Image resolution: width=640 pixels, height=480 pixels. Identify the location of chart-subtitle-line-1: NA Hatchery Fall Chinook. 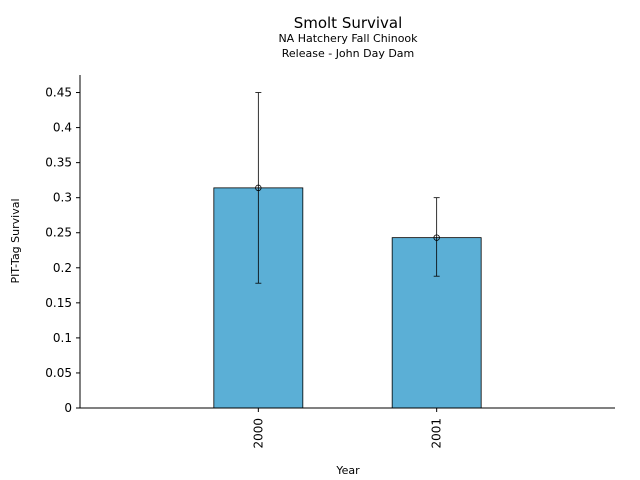
(348, 38).